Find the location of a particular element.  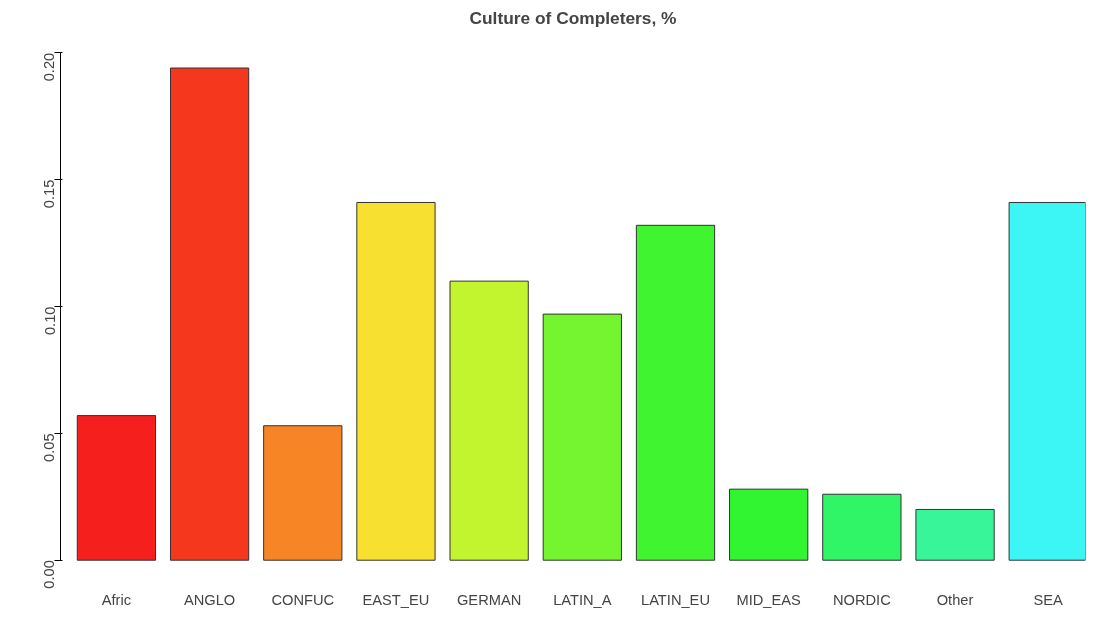

x-tick-label: ANGLO is located at coordinates (209, 599).